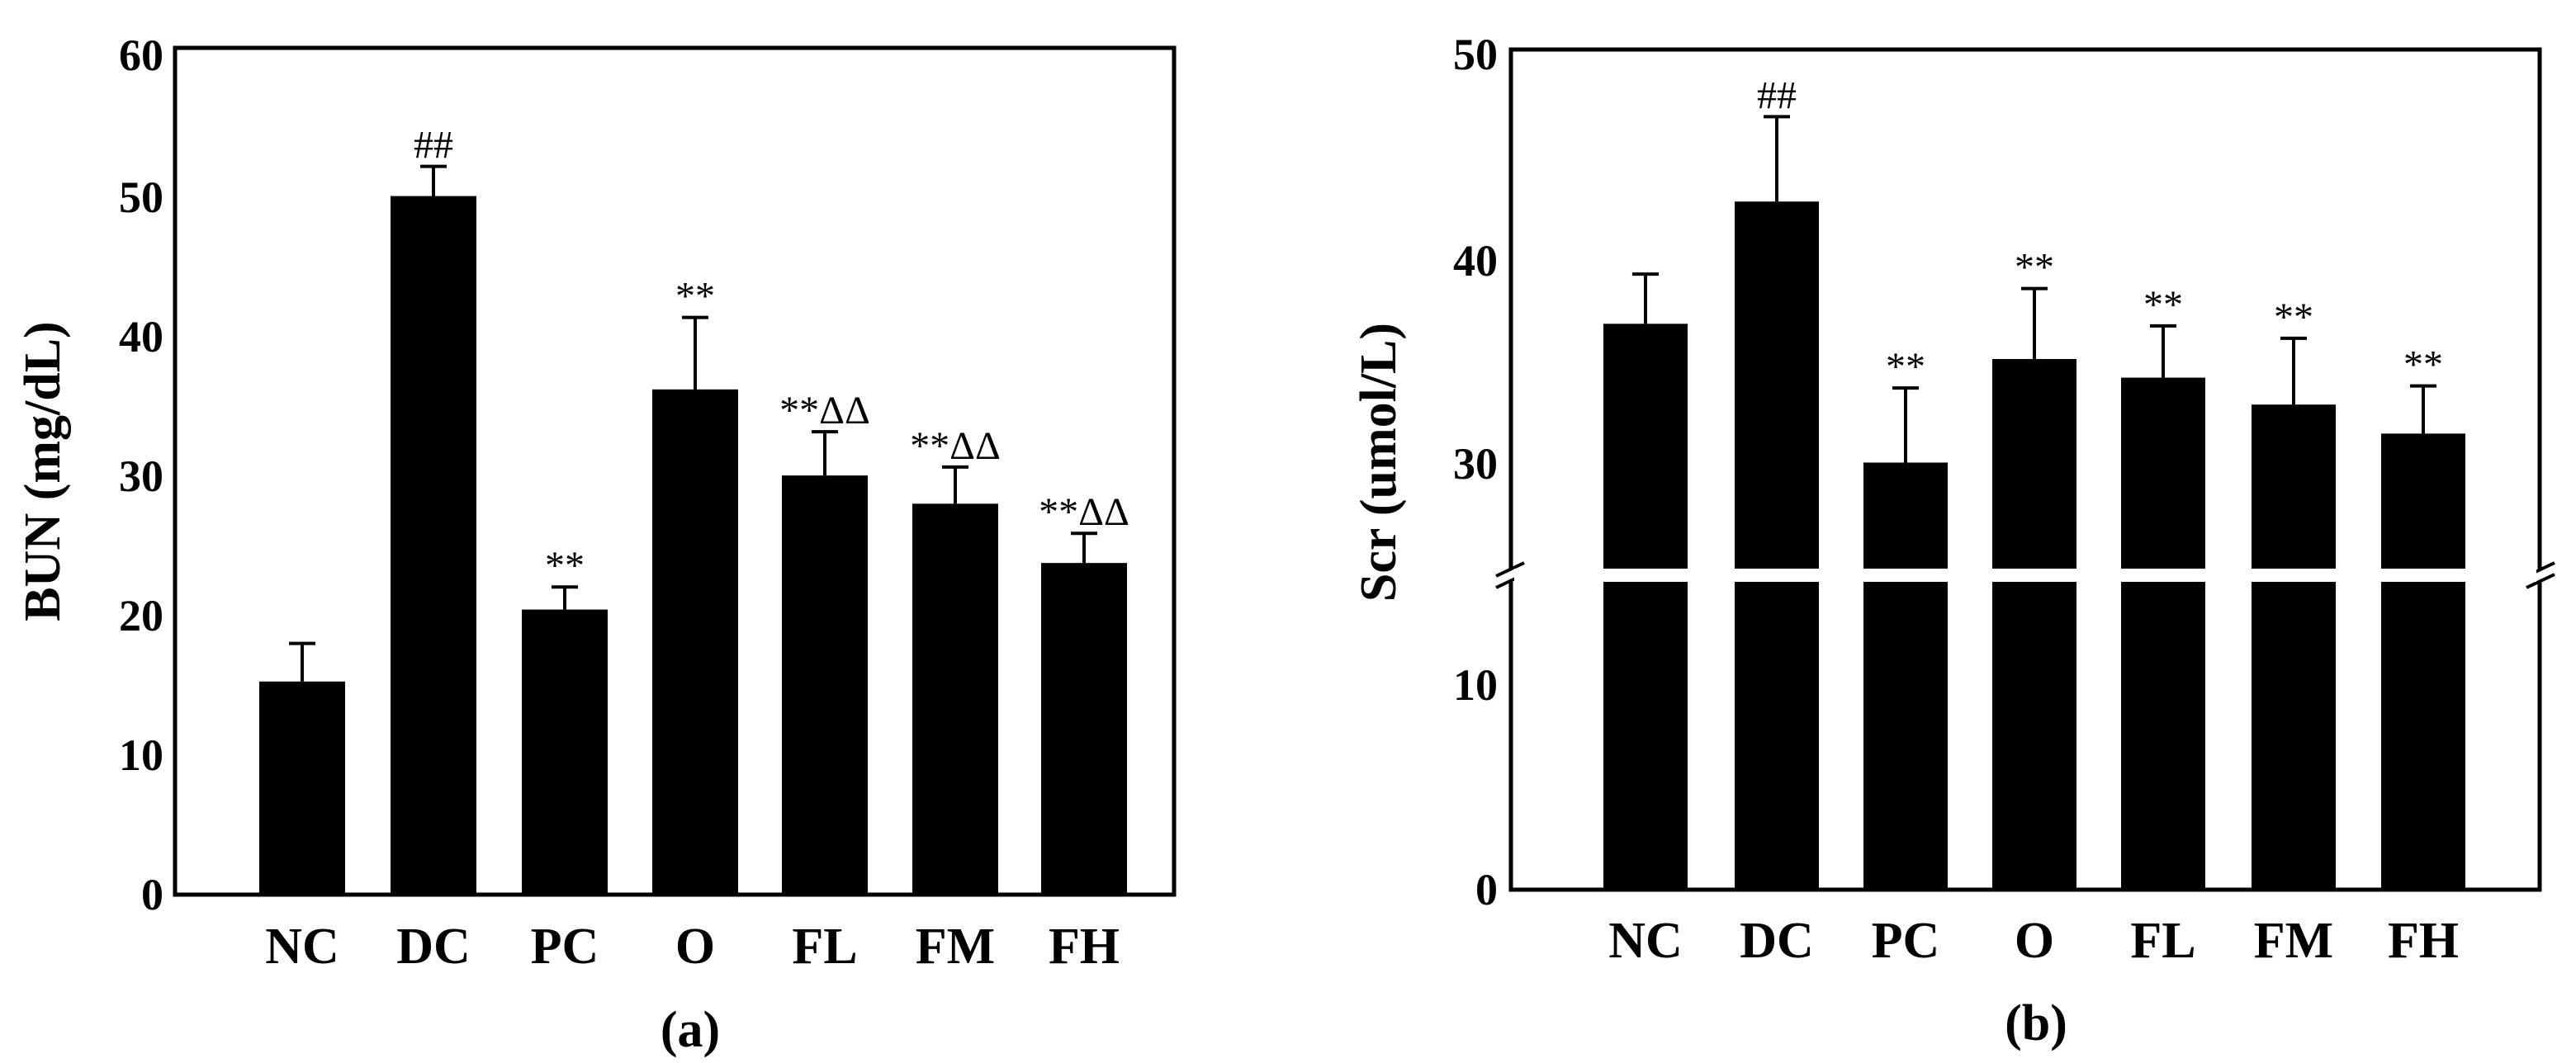  I want to click on x-axis-categories-a: NC DC PC O FL FM FH, so click(692, 947).